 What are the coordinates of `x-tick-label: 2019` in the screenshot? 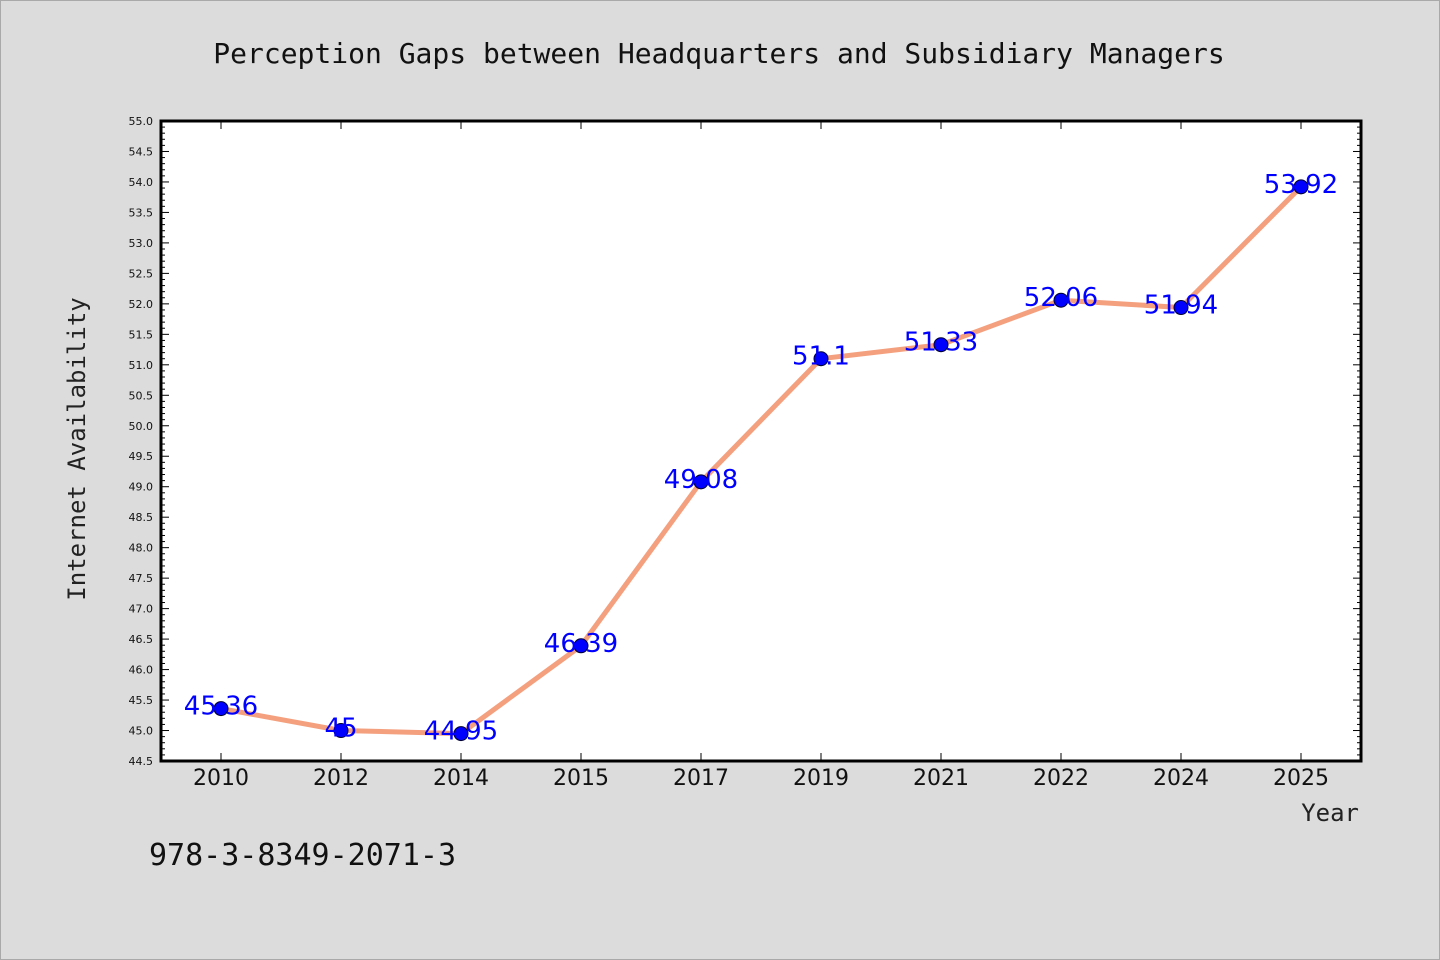 It's located at (821, 778).